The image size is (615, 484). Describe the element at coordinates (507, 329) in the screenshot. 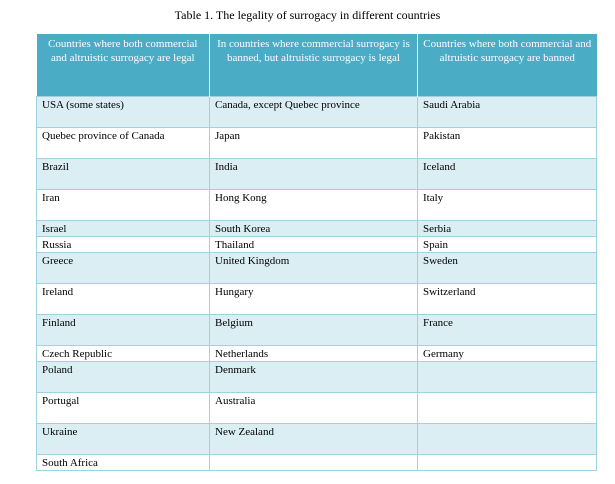

I see `cell-both-banned: France` at that location.